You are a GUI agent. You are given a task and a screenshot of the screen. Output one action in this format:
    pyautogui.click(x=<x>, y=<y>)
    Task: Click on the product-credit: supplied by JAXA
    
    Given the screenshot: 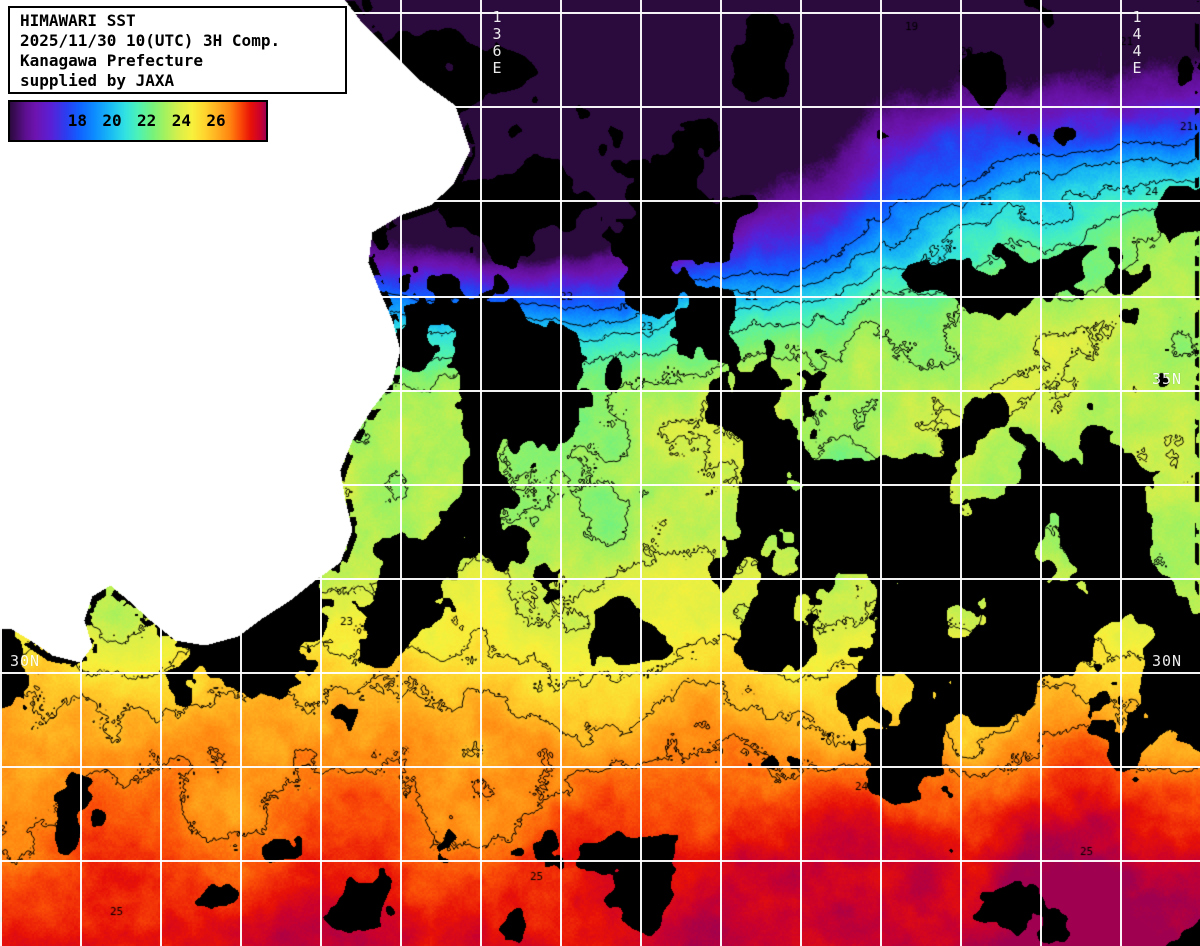 What is the action you would take?
    pyautogui.click(x=97, y=80)
    